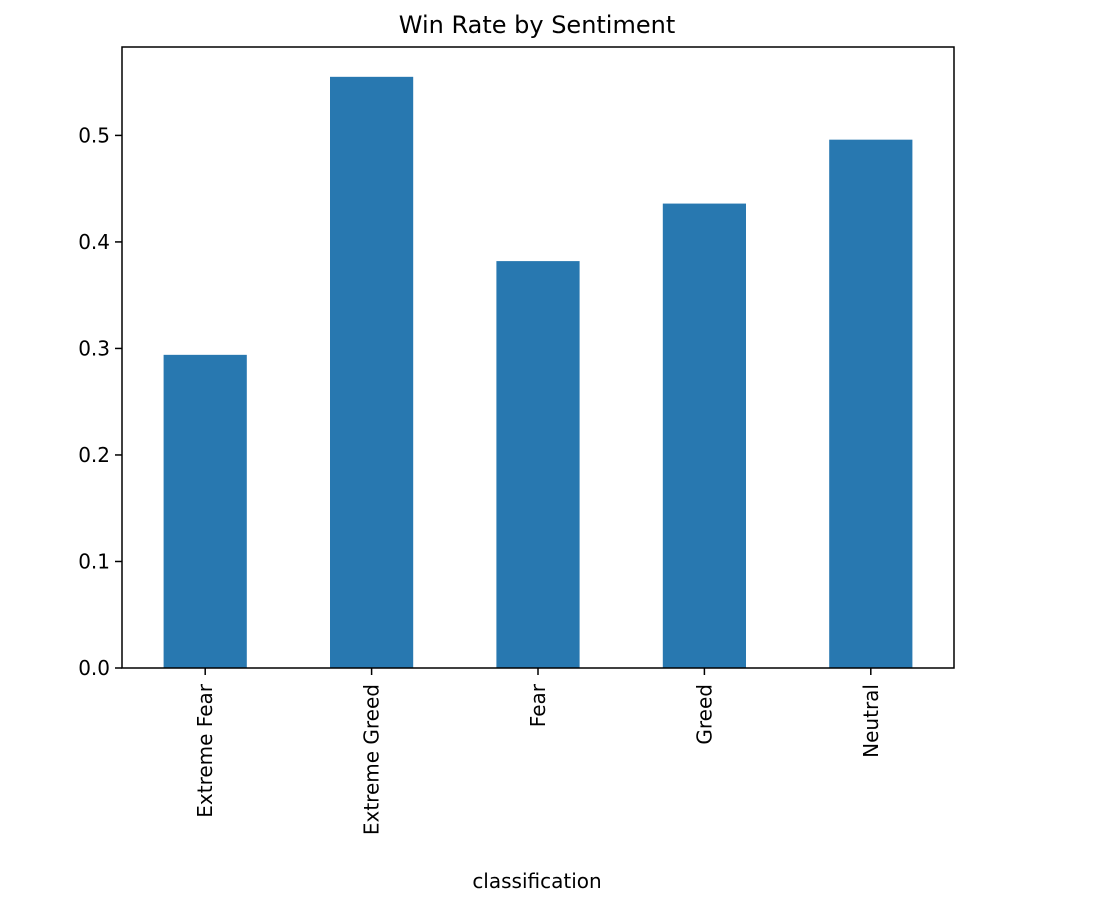 The image size is (1100, 905). I want to click on y-axis: 0.0 0.1 0.2 0.3 0.4 0.5, so click(100, 401).